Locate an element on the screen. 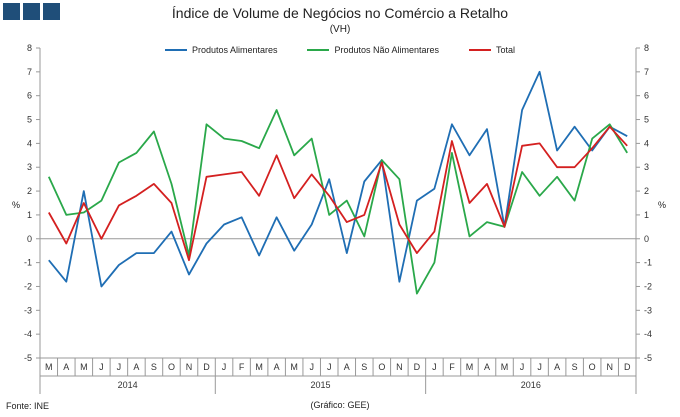 The width and height of the screenshot is (680, 417). y-tick-label-left: 3 is located at coordinates (29, 167).